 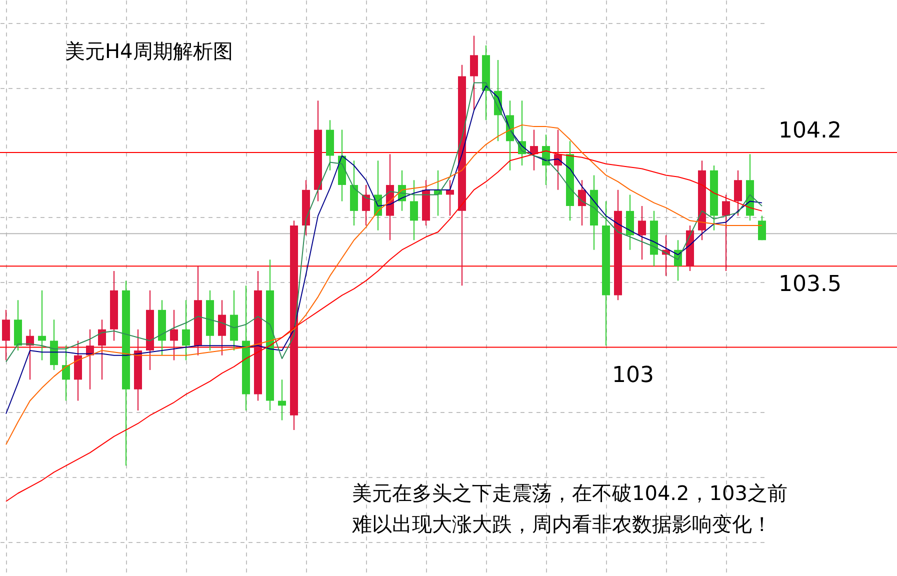 I want to click on ref-line-label: 103, so click(x=633, y=375).